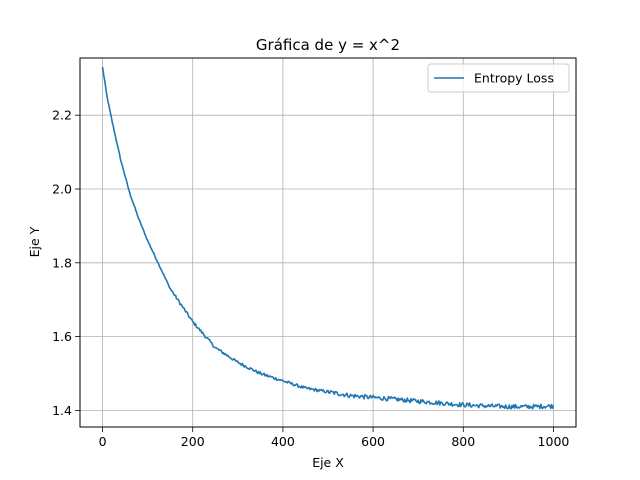 This screenshot has height=480, width=640. Describe the element at coordinates (328, 462) in the screenshot. I see `x-axis-label: Eje X` at that location.